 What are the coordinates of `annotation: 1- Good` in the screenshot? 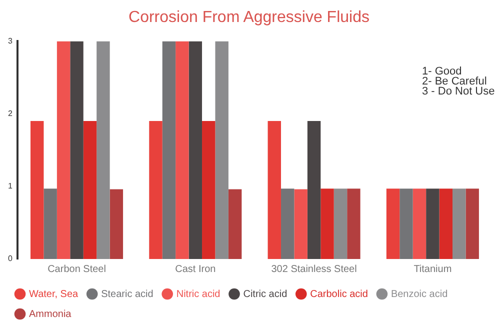 It's located at (442, 72).